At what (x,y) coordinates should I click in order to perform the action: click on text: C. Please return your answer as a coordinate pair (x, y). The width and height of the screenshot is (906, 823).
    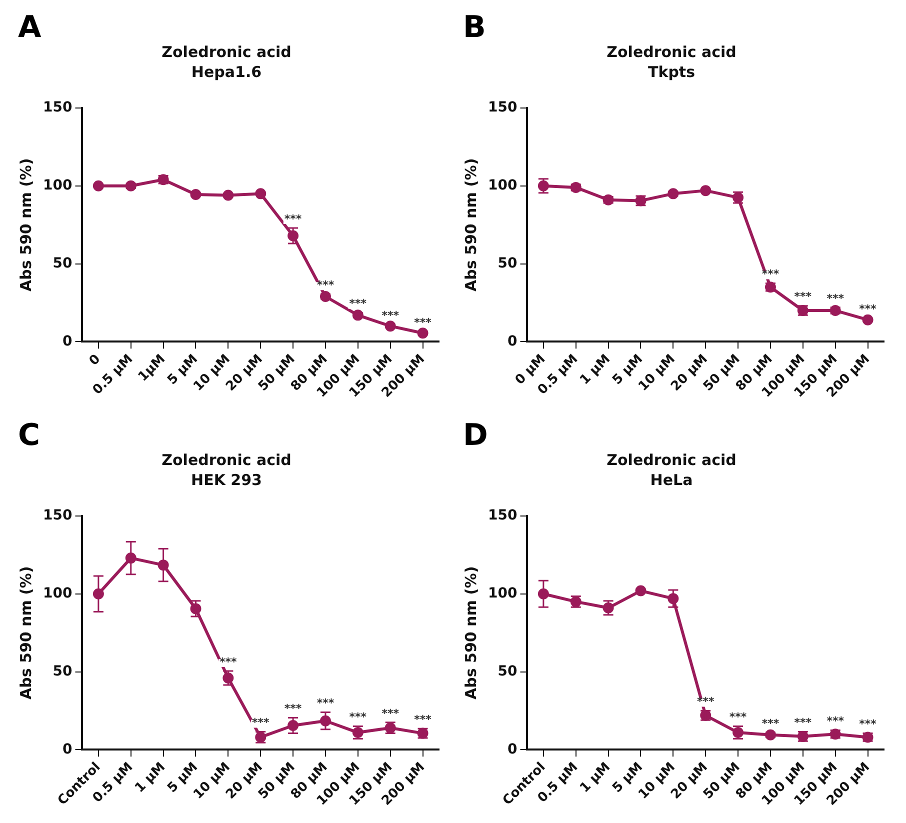
    Looking at the image, I should click on (29, 435).